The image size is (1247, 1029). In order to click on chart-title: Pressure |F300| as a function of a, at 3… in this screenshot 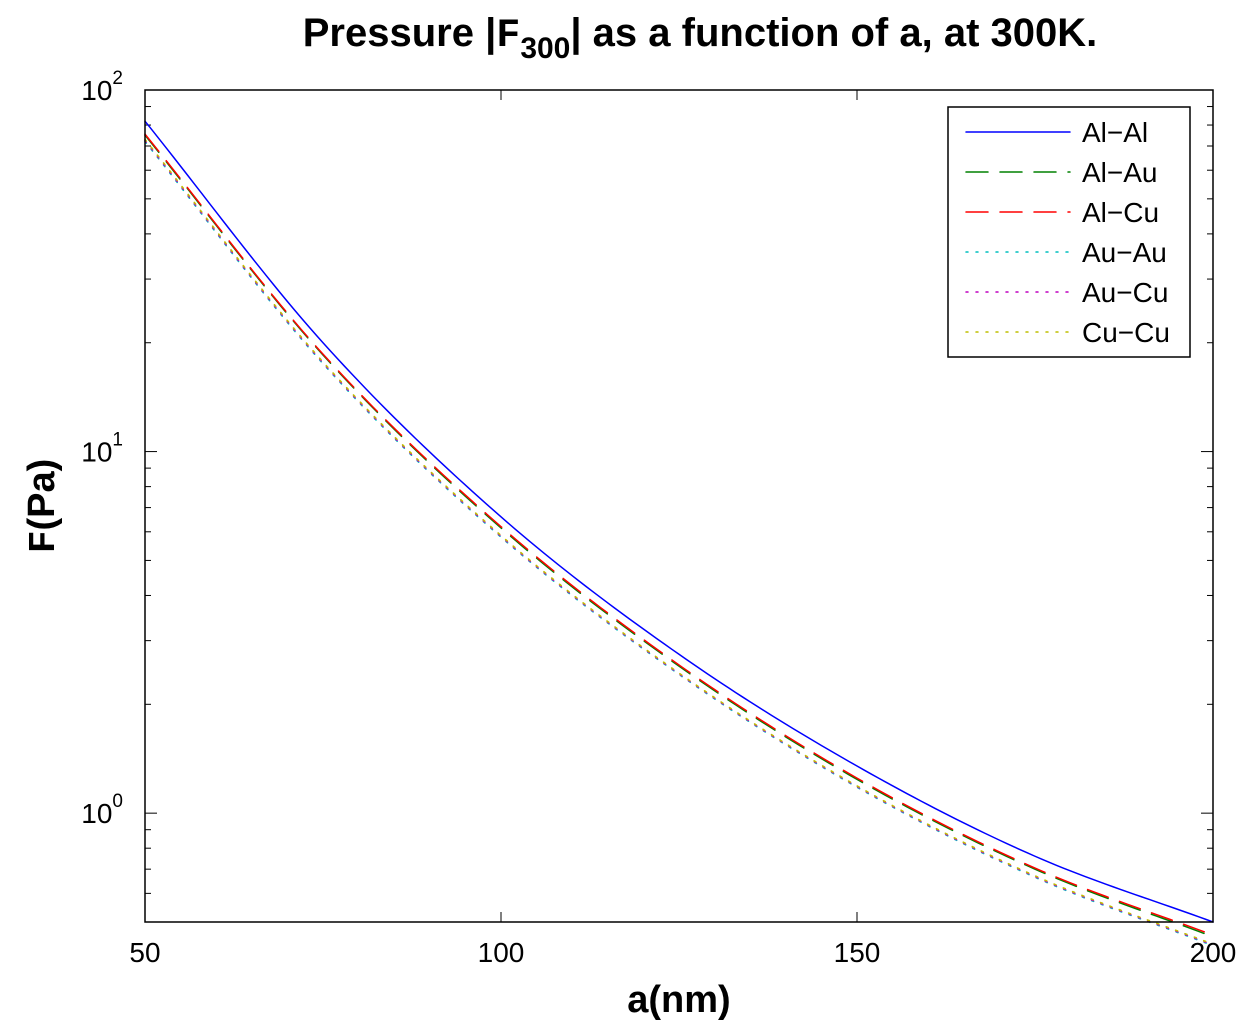, I will do `click(700, 38)`.